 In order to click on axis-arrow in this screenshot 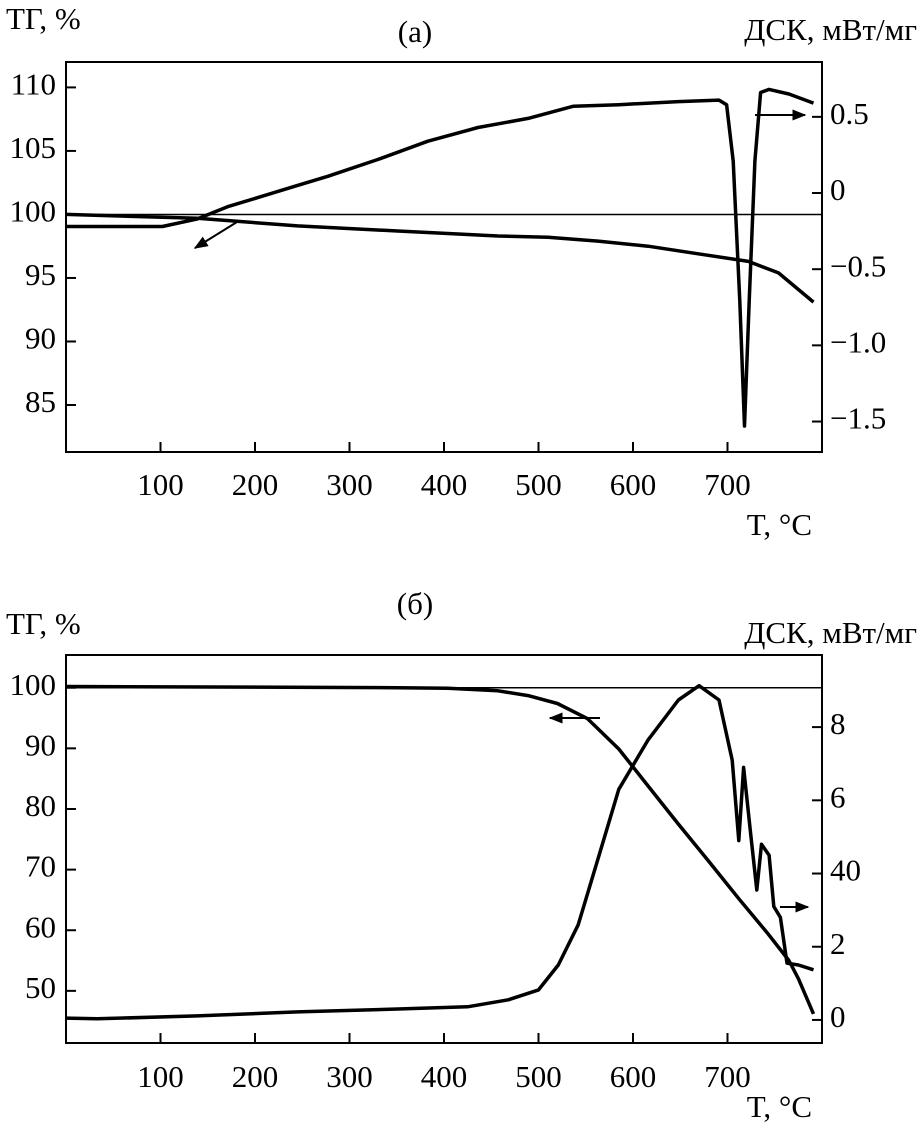, I will do `click(215, 235)`.